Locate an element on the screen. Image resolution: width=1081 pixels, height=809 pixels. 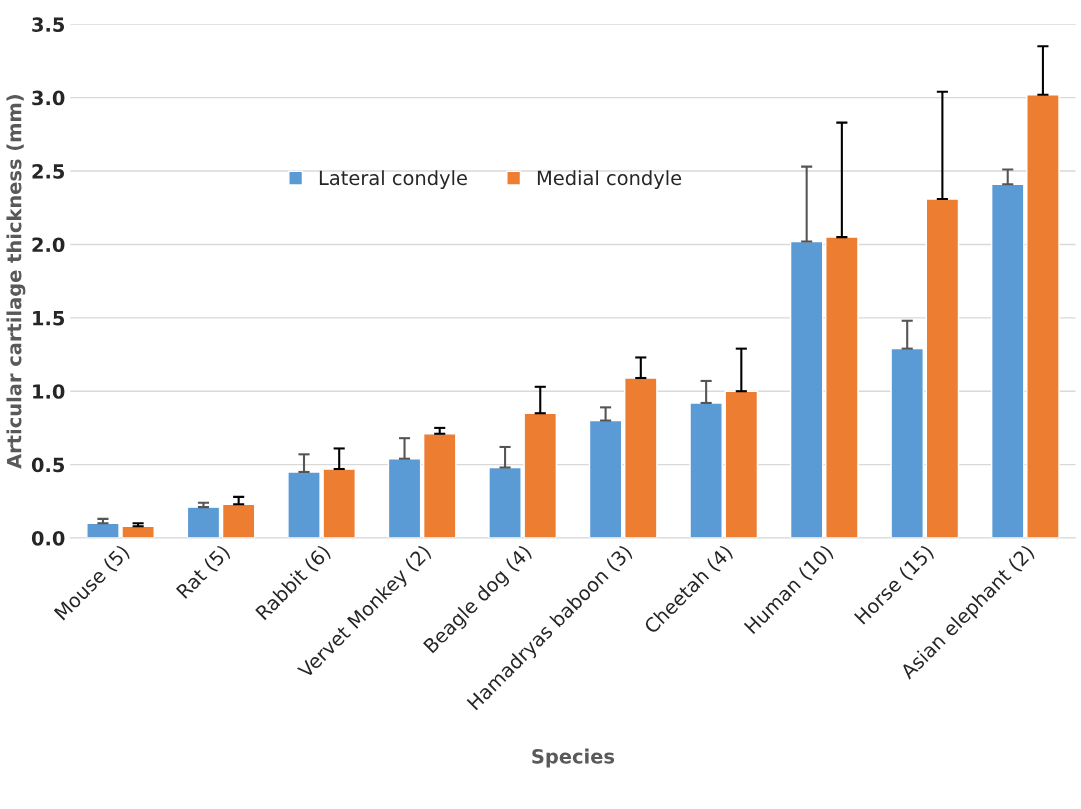
y-tick-label: 1.0 is located at coordinates (49, 391).